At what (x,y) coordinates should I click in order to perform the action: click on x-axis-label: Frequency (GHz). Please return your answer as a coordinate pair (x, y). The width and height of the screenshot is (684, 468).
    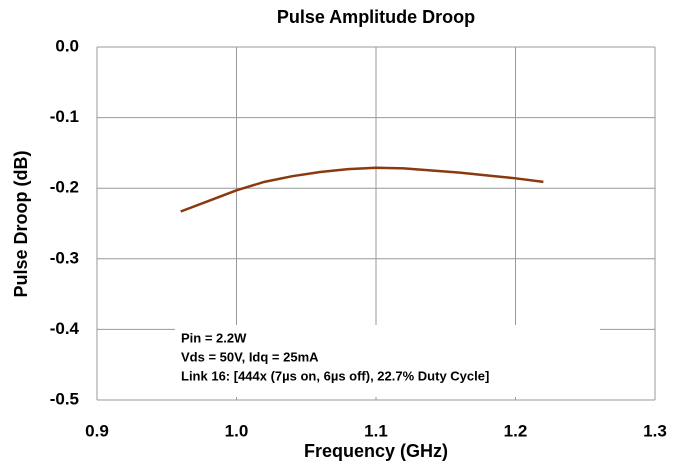
    Looking at the image, I should click on (376, 451).